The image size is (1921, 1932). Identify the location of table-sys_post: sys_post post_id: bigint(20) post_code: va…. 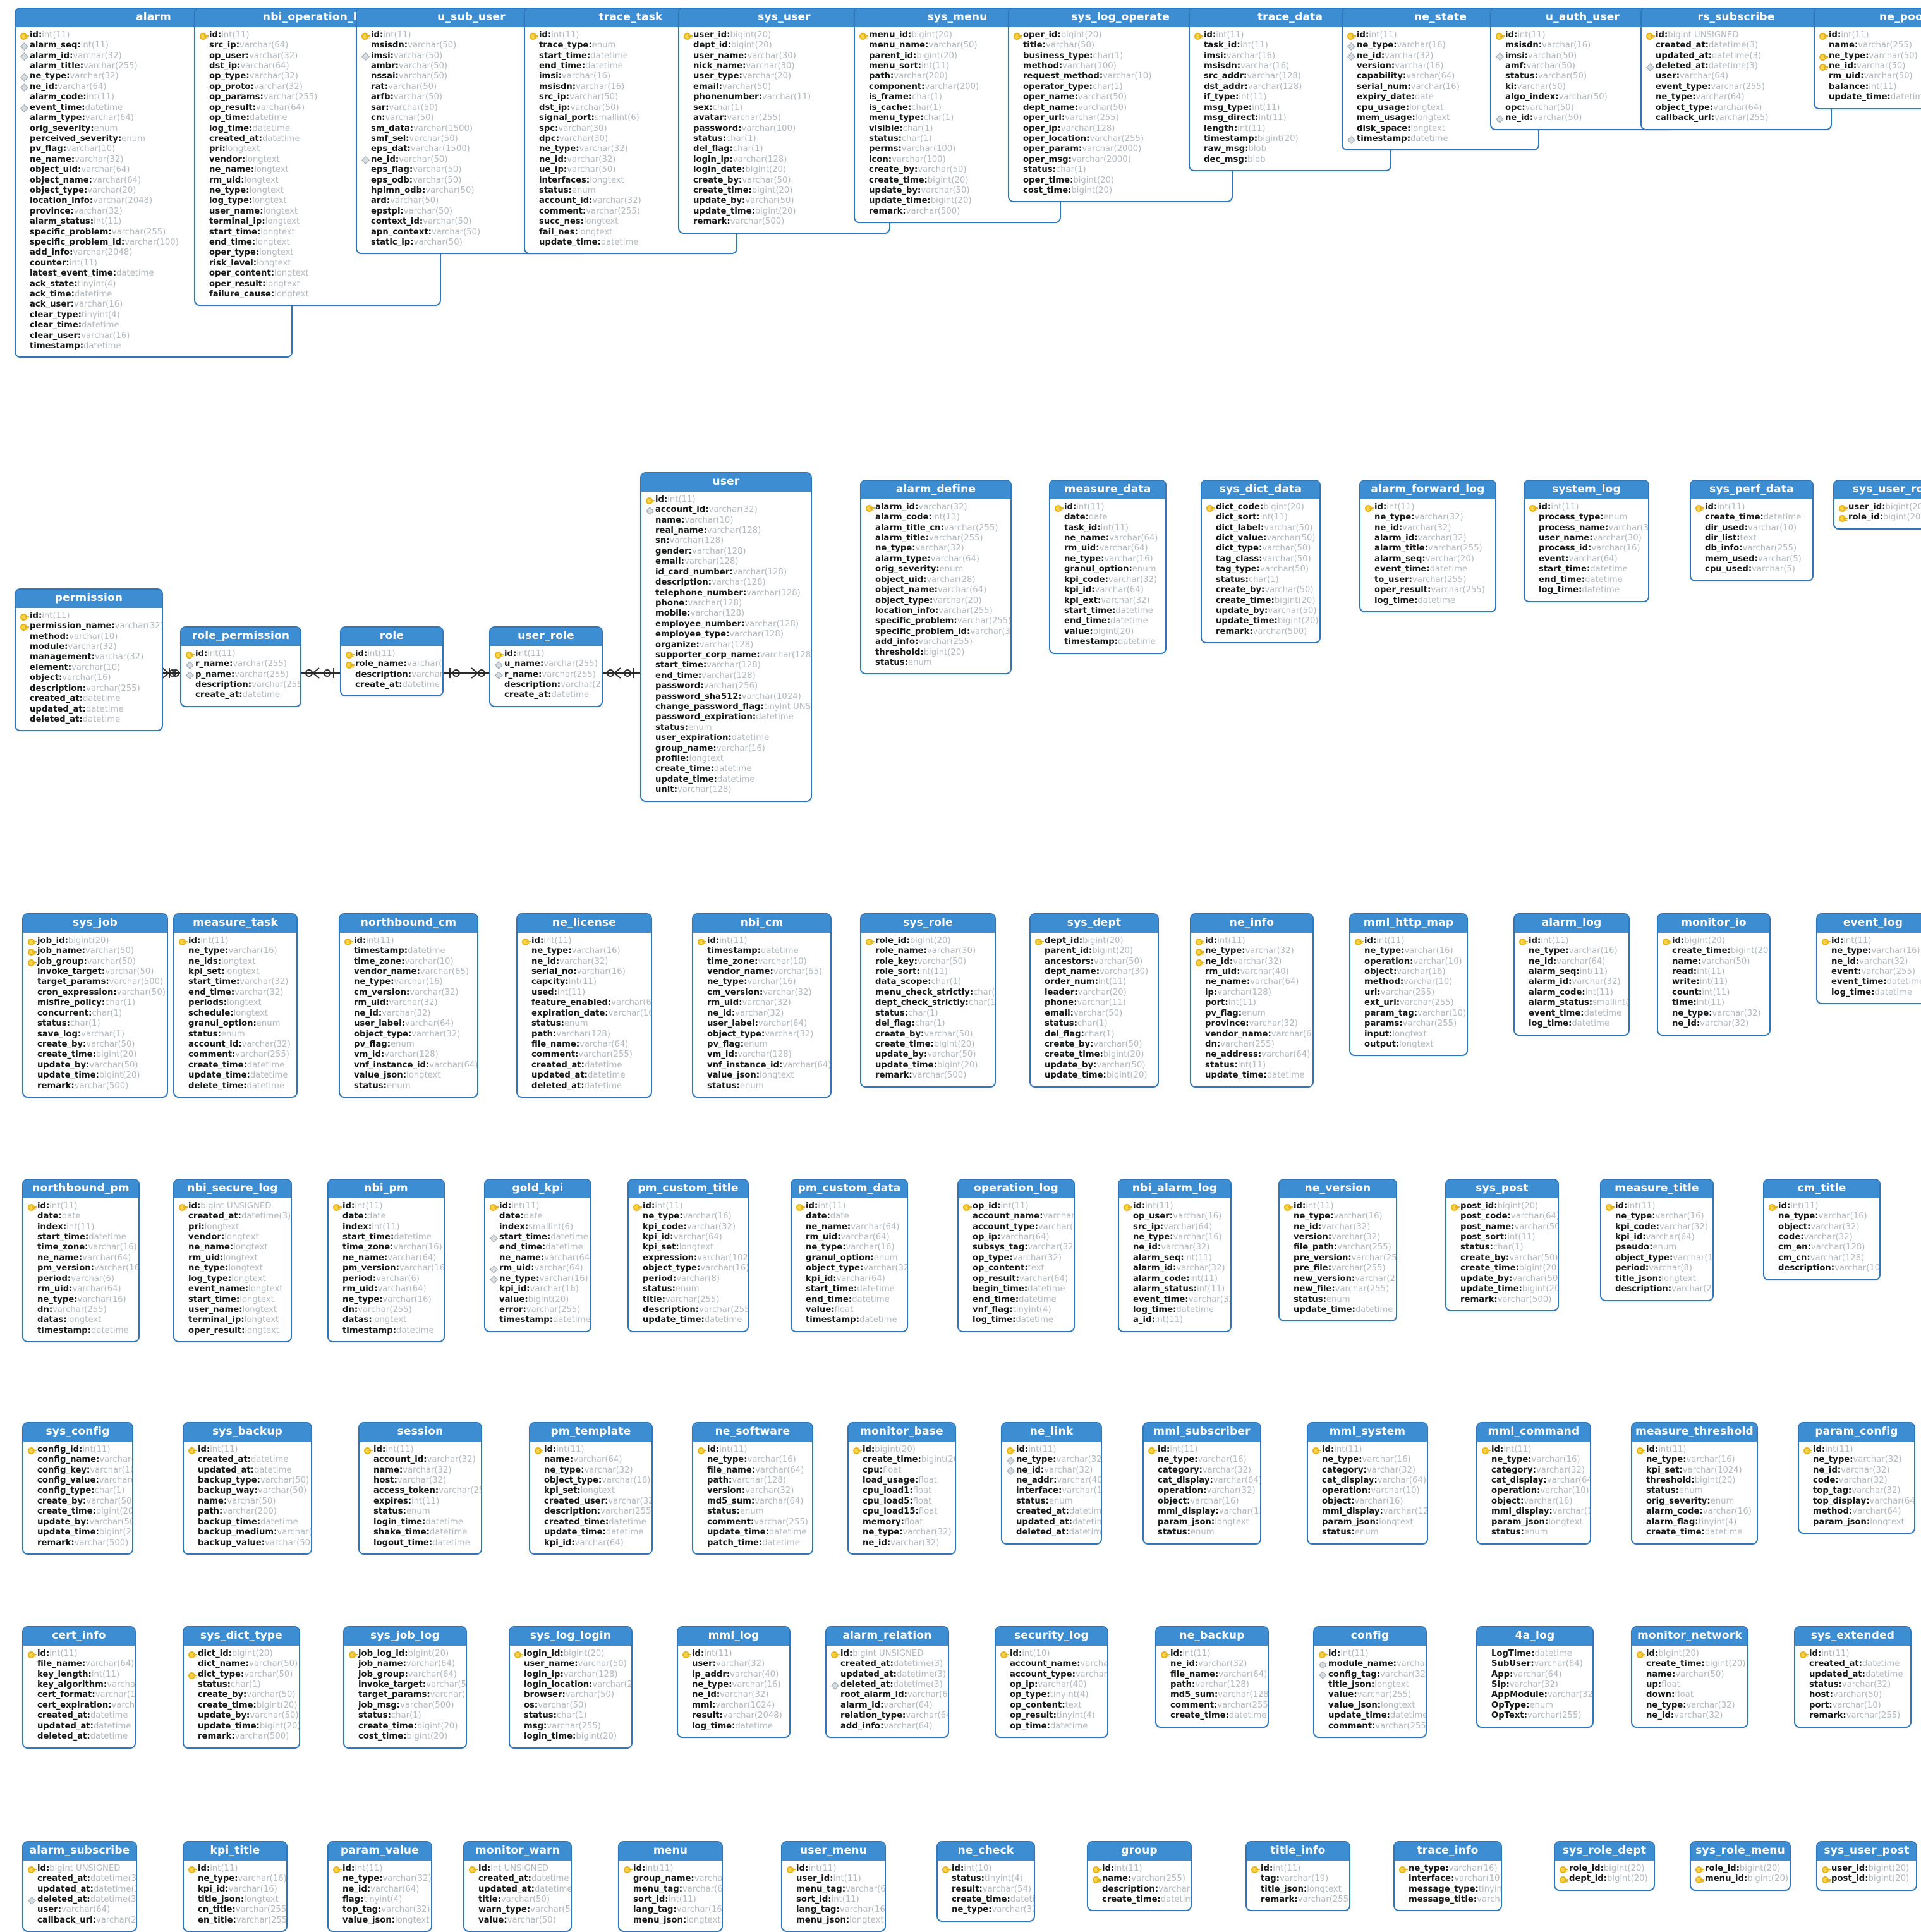
(1502, 1245).